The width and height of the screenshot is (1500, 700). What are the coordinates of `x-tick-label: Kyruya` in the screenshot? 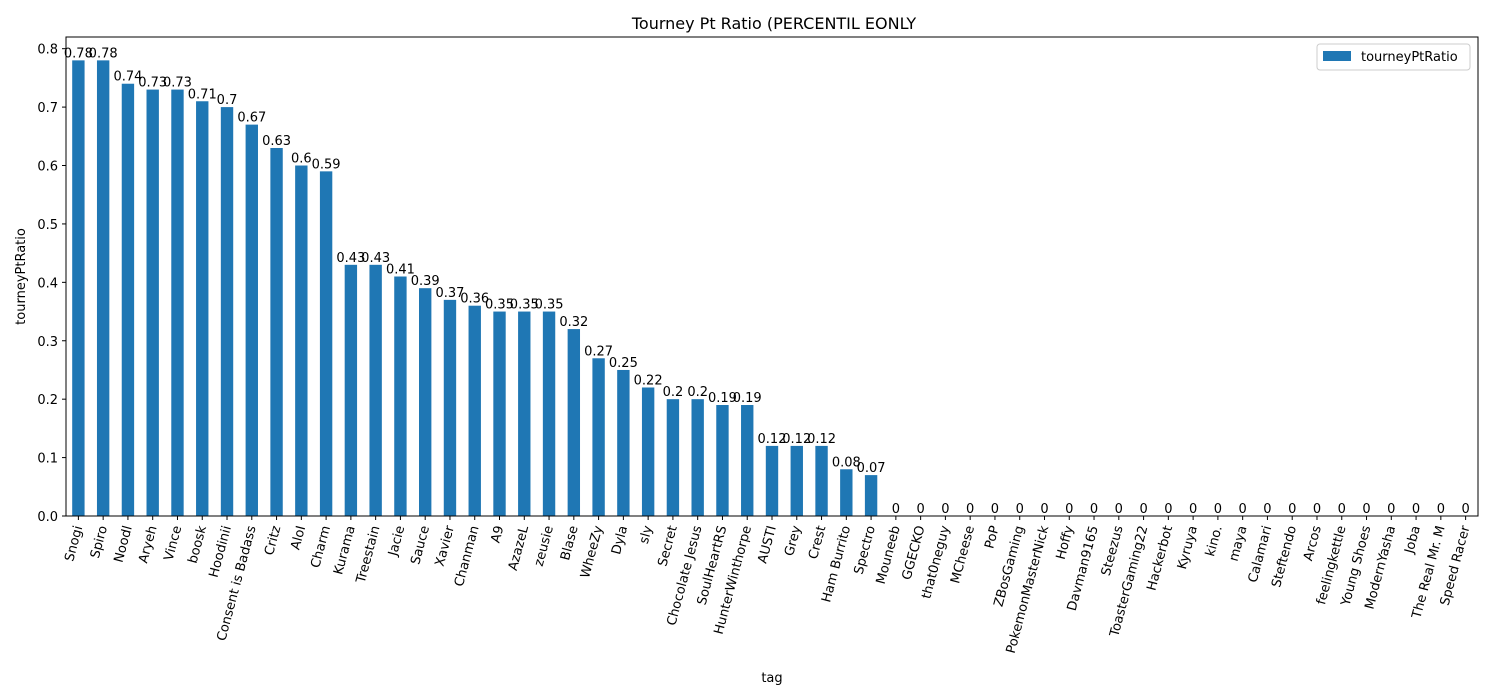 It's located at (1188, 547).